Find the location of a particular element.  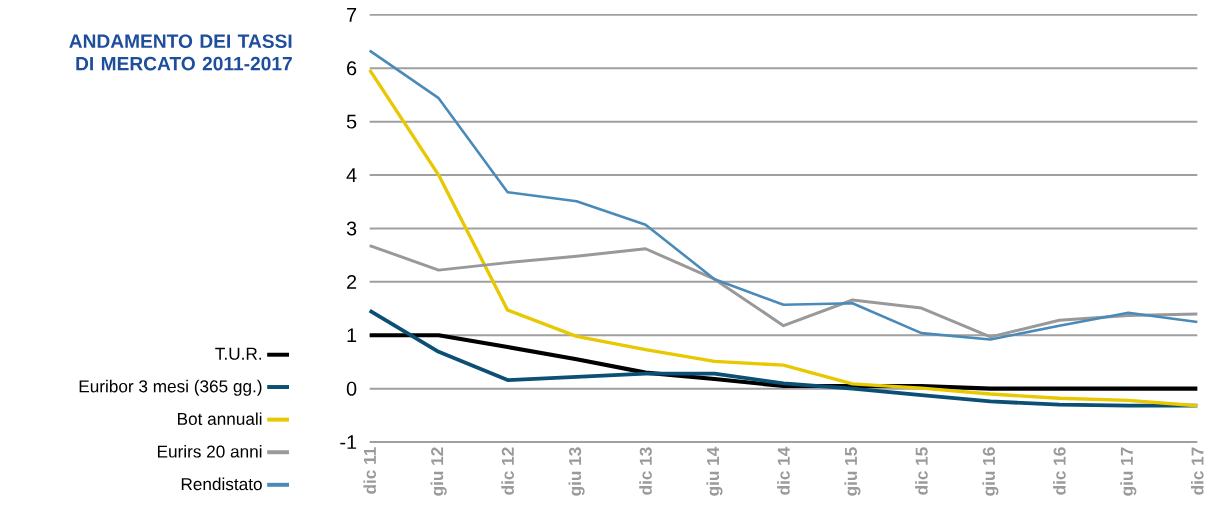

y-tick-label: 2 is located at coordinates (352, 281).